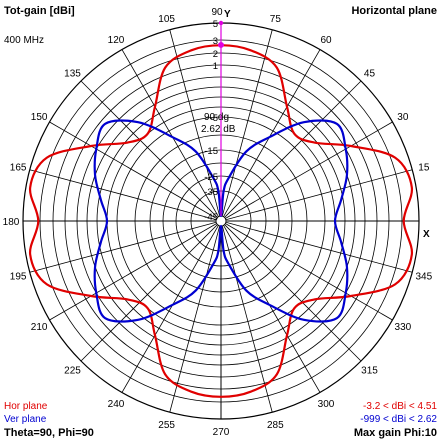 The width and height of the screenshot is (443, 443). What do you see at coordinates (24, 40) in the screenshot?
I see `frequency-label: 400 MHz` at bounding box center [24, 40].